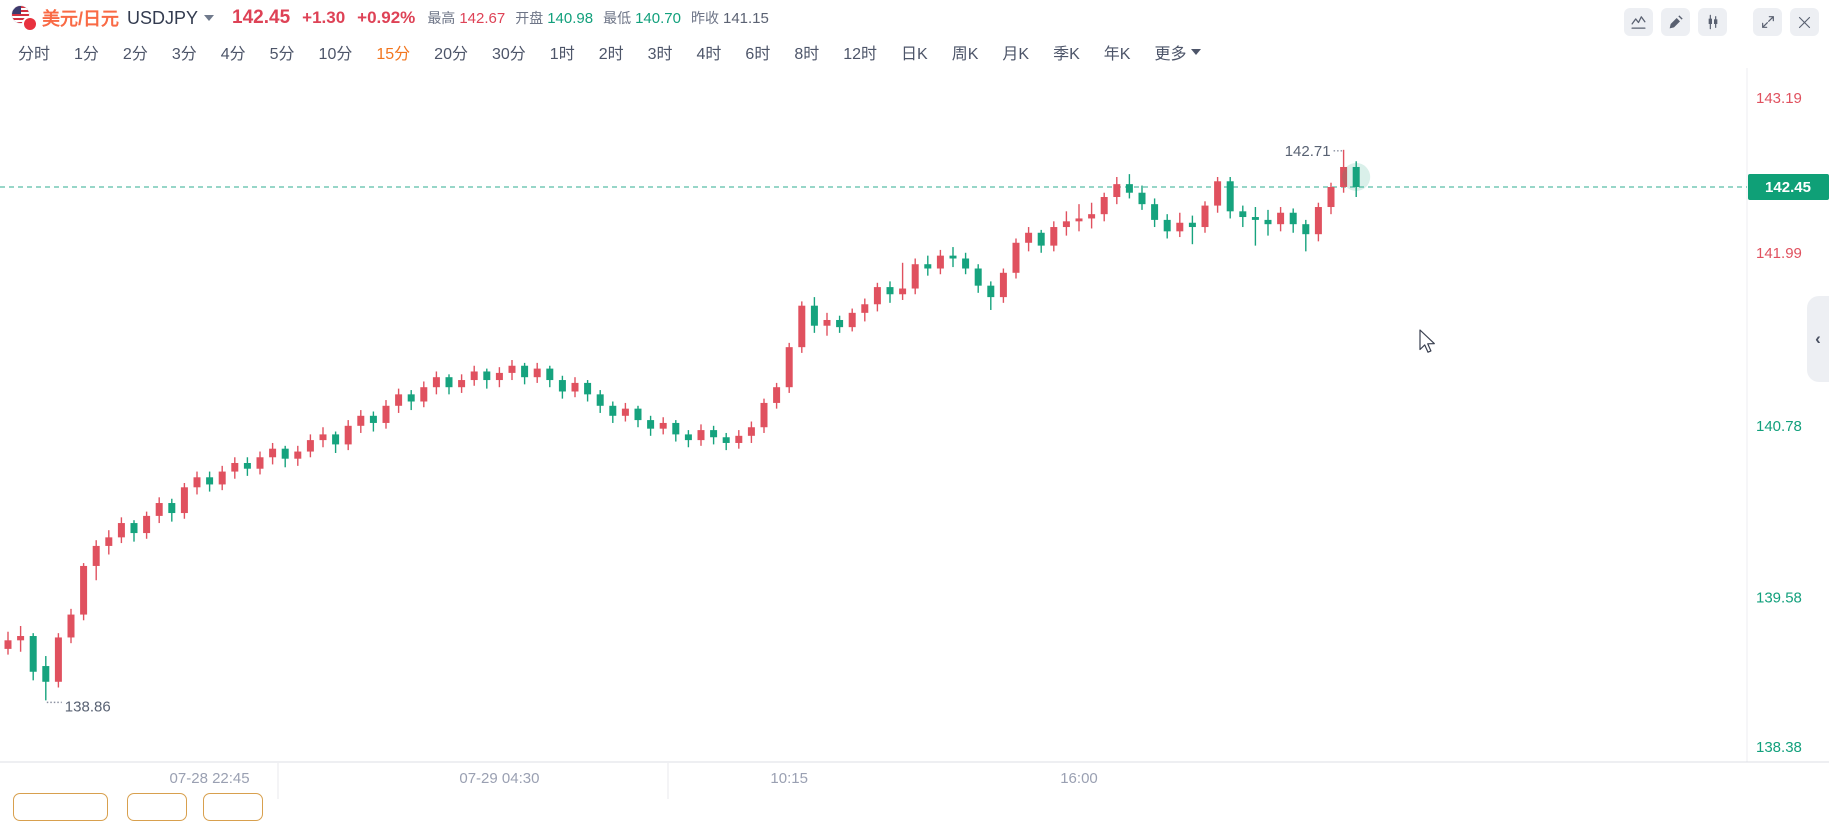 This screenshot has width=1829, height=821. I want to click on pair-name: 美元/日元, so click(81, 19).